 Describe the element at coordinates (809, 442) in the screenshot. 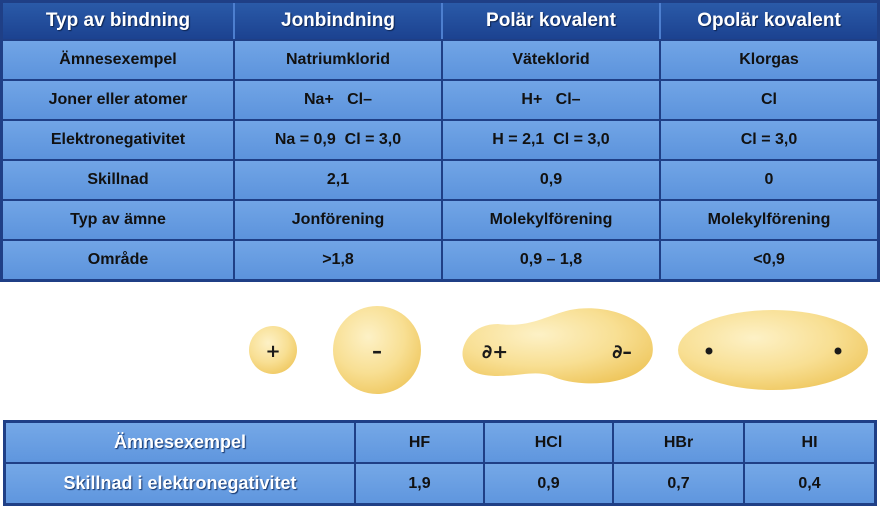

I see `table-cell: HI` at that location.